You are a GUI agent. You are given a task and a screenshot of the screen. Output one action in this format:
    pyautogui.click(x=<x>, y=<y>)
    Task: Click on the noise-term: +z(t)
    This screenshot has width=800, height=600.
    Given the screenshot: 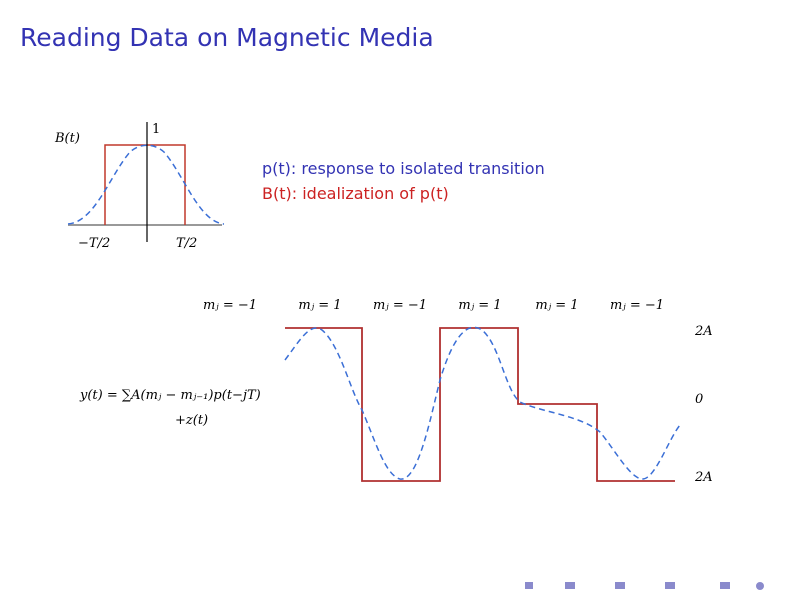 What is the action you would take?
    pyautogui.click(x=191, y=420)
    